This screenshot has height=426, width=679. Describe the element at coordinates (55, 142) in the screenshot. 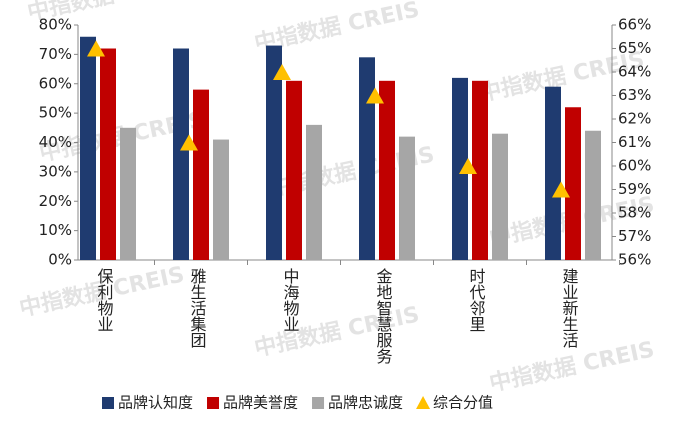

I see `y-tick-label: 40%` at that location.